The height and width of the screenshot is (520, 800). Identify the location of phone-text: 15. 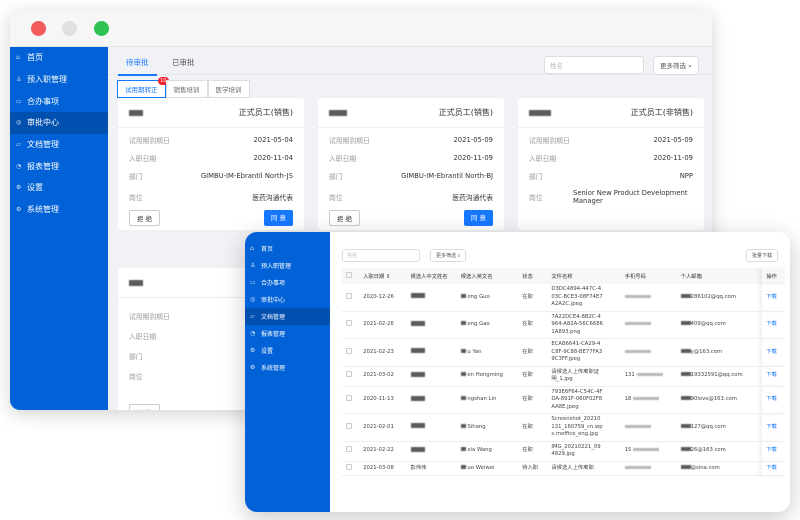
(628, 450).